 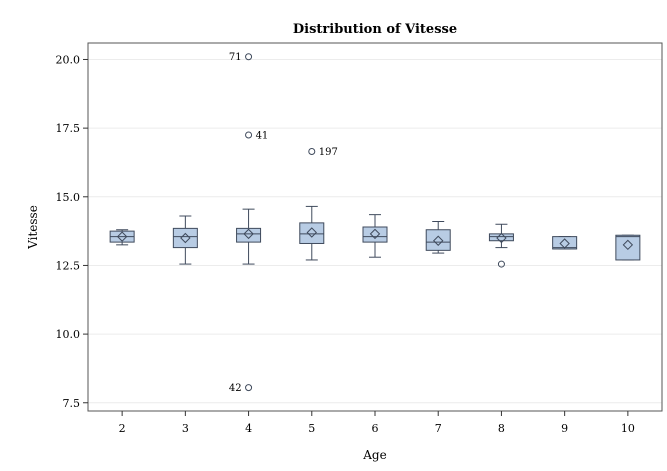 I want to click on y-tick-label: 20.0, so click(x=68, y=59).